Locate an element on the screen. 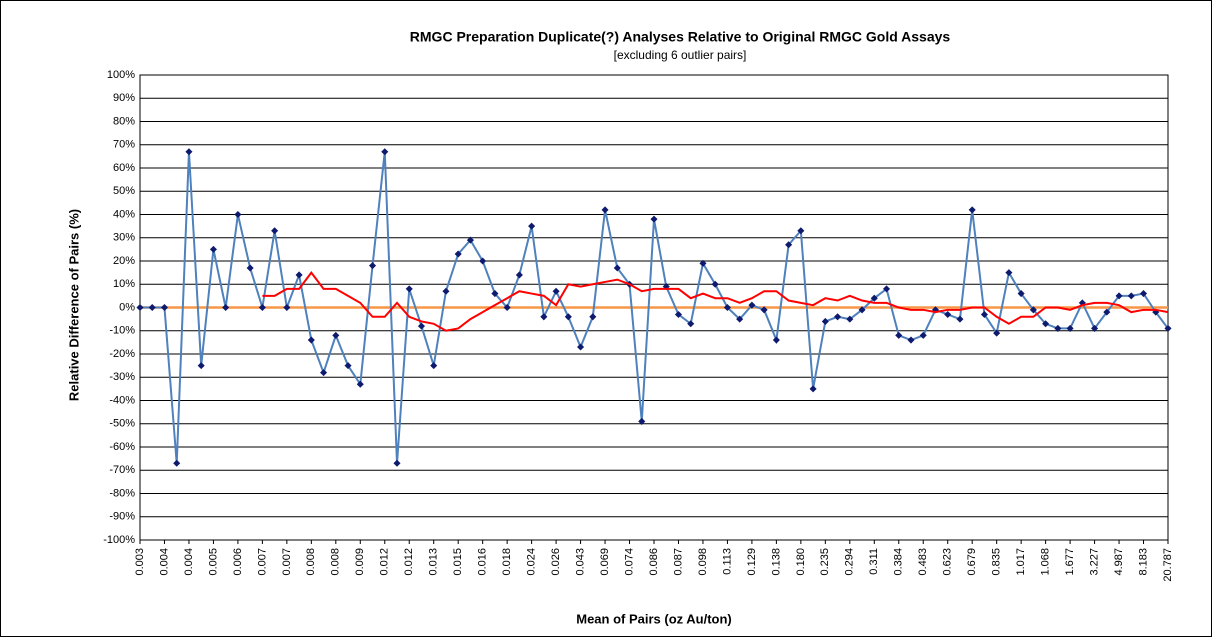  x-tick-label: 0.008 is located at coordinates (336, 562).